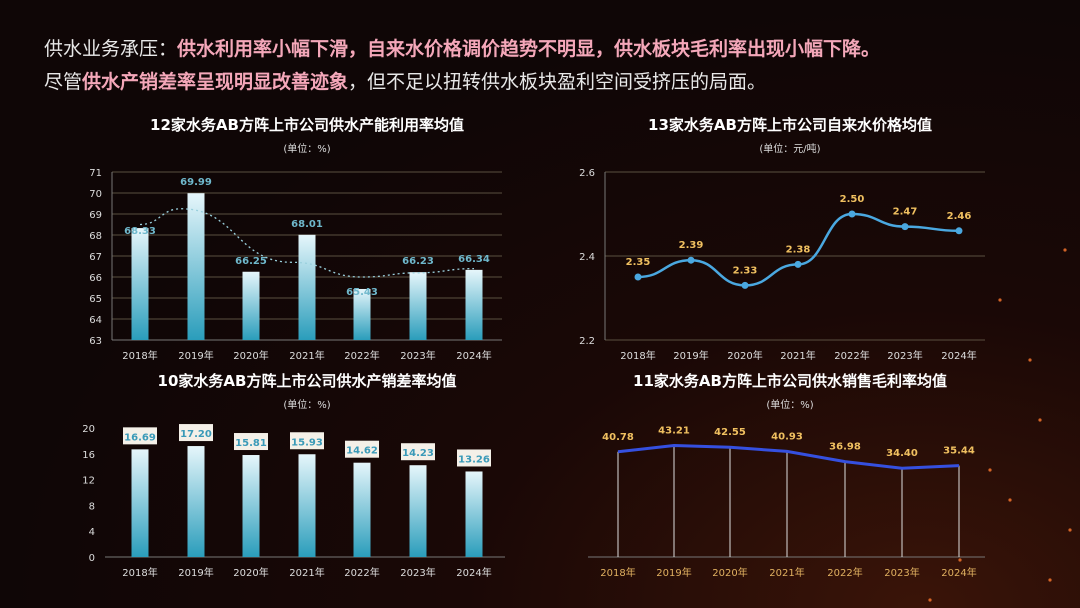 Image resolution: width=1080 pixels, height=608 pixels. What do you see at coordinates (852, 199) in the screenshot?
I see `data-label: 2.50` at bounding box center [852, 199].